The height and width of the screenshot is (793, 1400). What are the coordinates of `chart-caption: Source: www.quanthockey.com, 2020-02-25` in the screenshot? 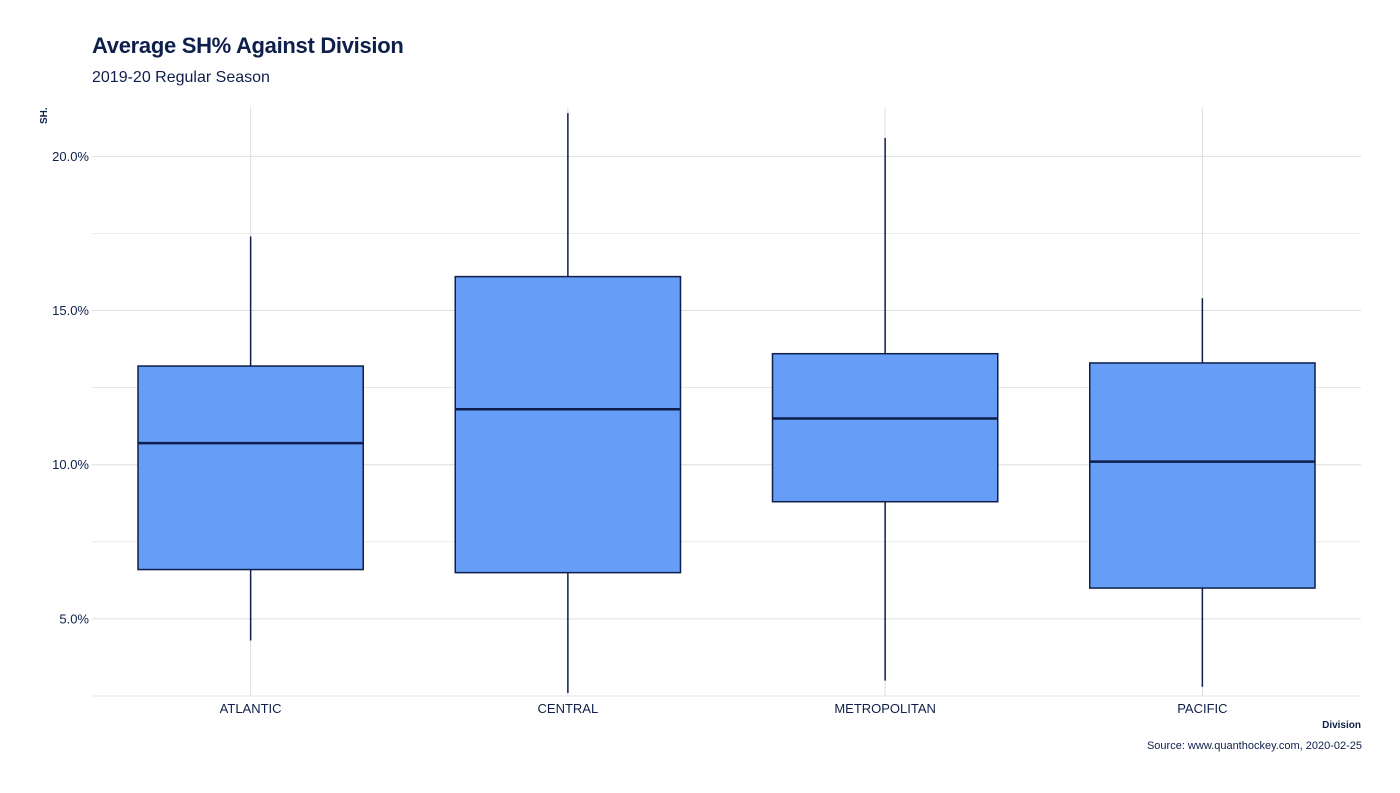 It's located at (1254, 746).